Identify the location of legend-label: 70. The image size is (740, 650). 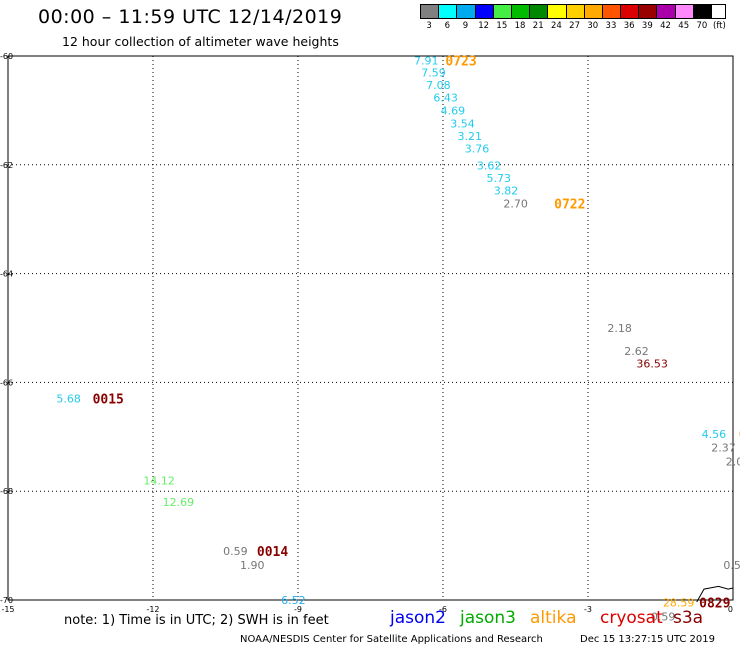
(702, 26).